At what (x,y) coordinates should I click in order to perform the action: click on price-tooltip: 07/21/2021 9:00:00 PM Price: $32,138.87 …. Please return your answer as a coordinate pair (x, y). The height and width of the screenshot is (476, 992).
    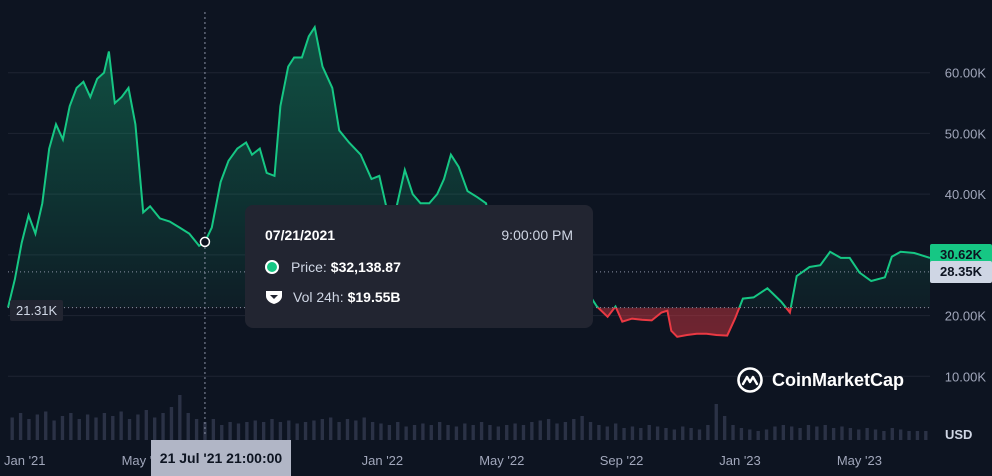
    Looking at the image, I should click on (419, 266).